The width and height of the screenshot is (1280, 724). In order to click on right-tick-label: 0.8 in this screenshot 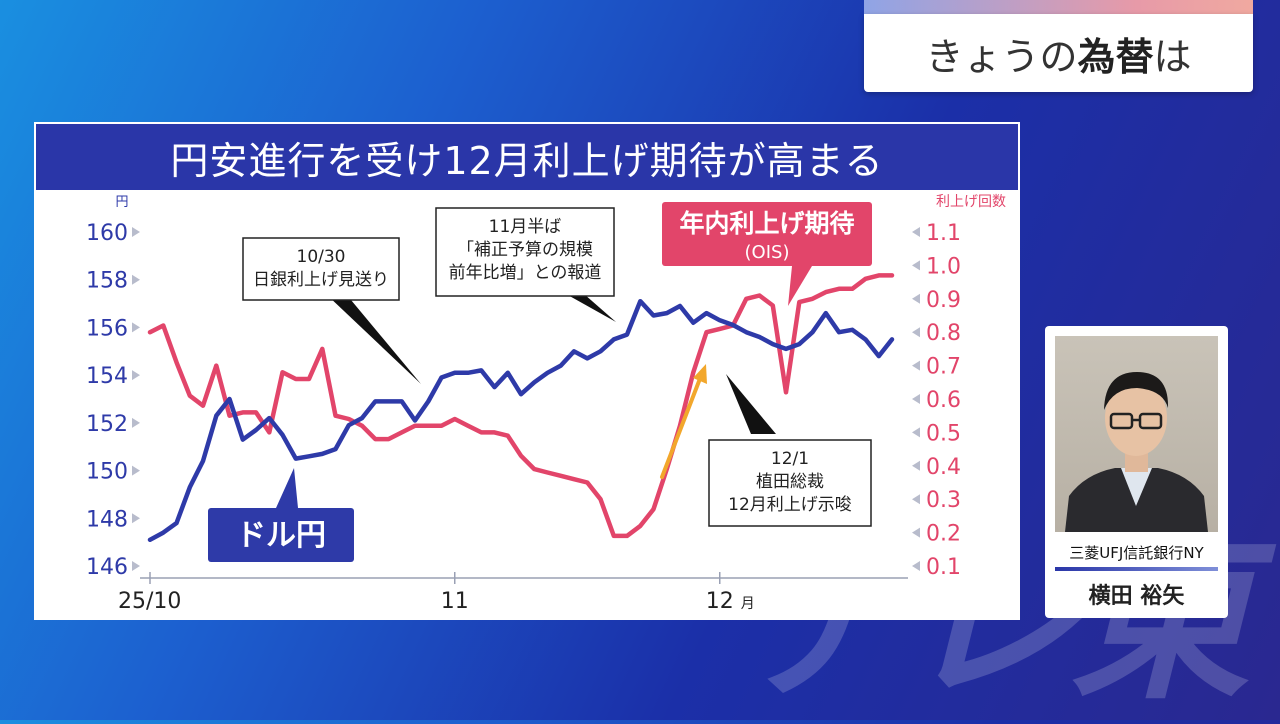, I will do `click(943, 333)`.